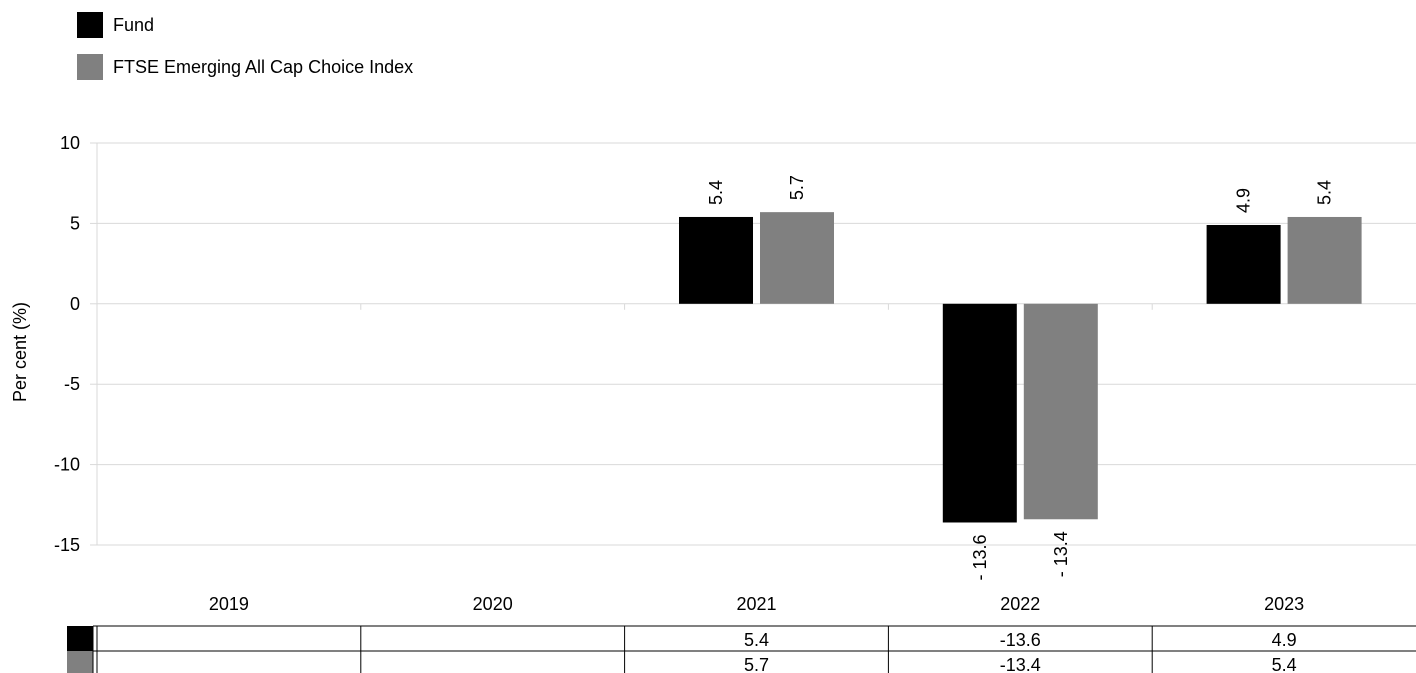 The image size is (1416, 673). Describe the element at coordinates (756, 640) in the screenshot. I see `table-cell-fund-2021: 5.4` at that location.